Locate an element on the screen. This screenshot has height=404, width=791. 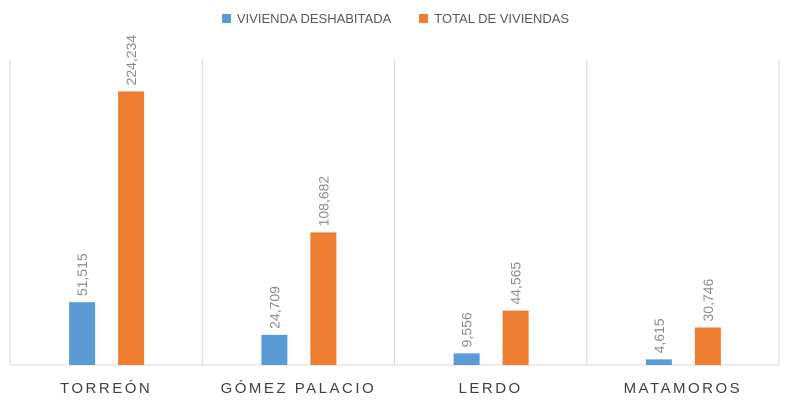
data-label: 30,746 is located at coordinates (708, 299).